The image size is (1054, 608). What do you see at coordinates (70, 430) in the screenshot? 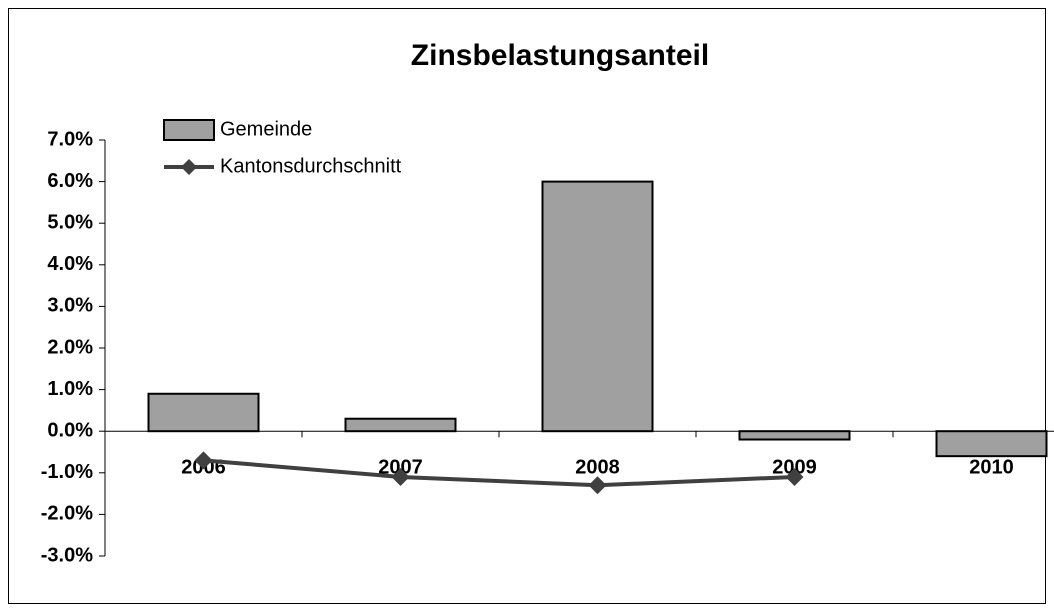
I see `y-tick-label: 0.0%` at bounding box center [70, 430].